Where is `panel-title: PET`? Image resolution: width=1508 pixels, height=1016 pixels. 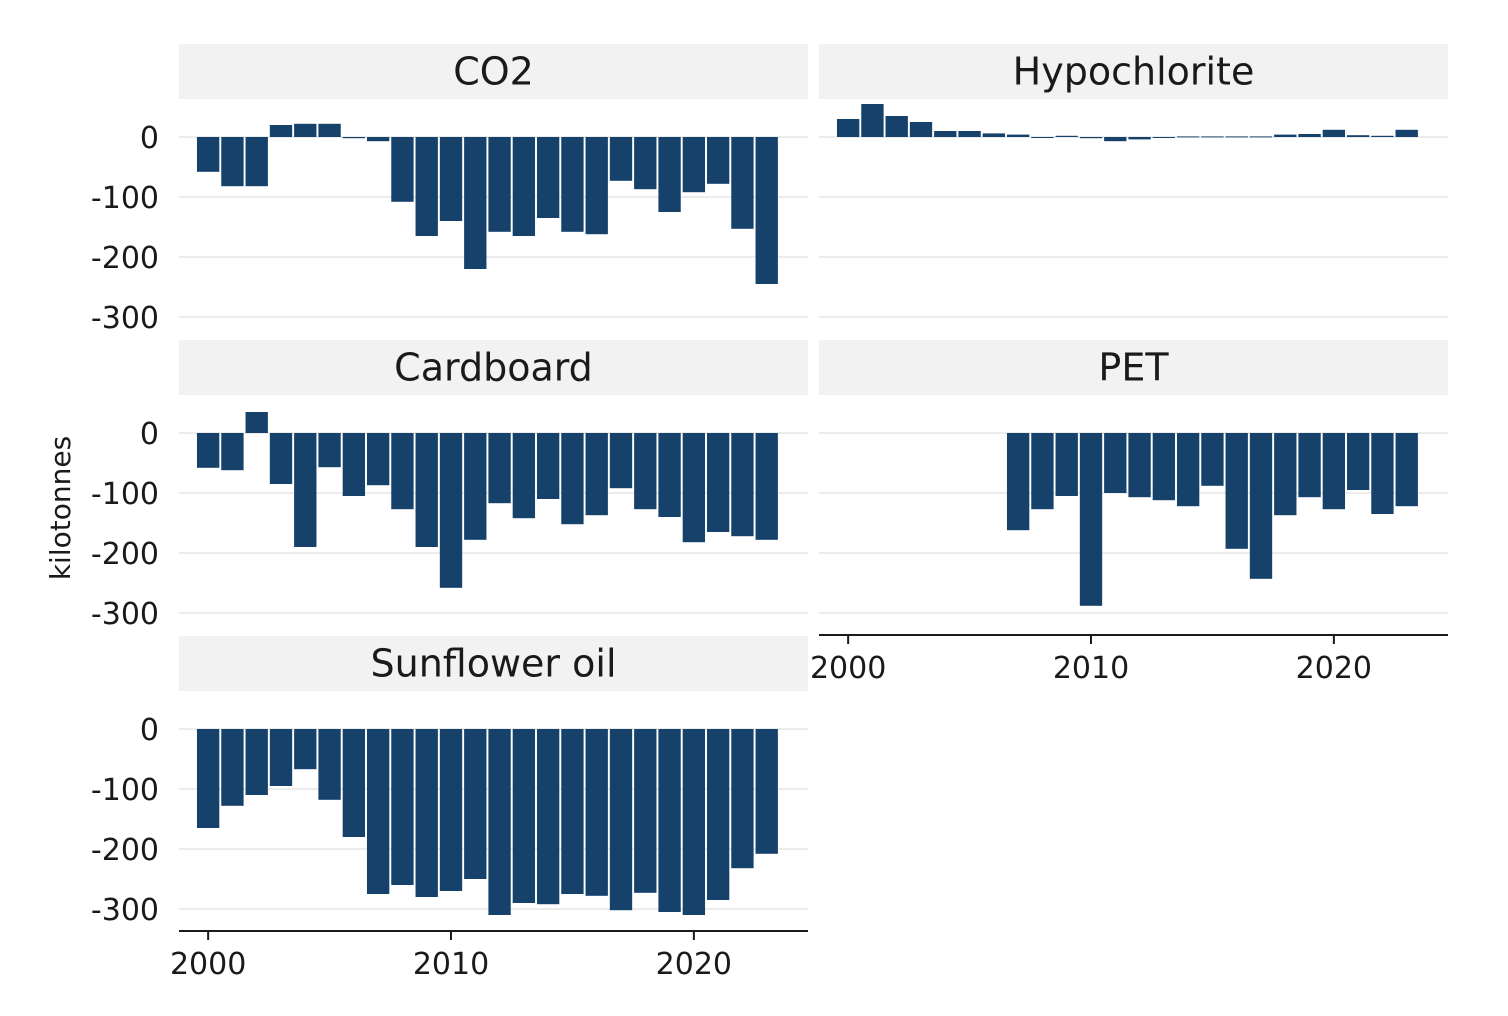
panel-title: PET is located at coordinates (1133, 368).